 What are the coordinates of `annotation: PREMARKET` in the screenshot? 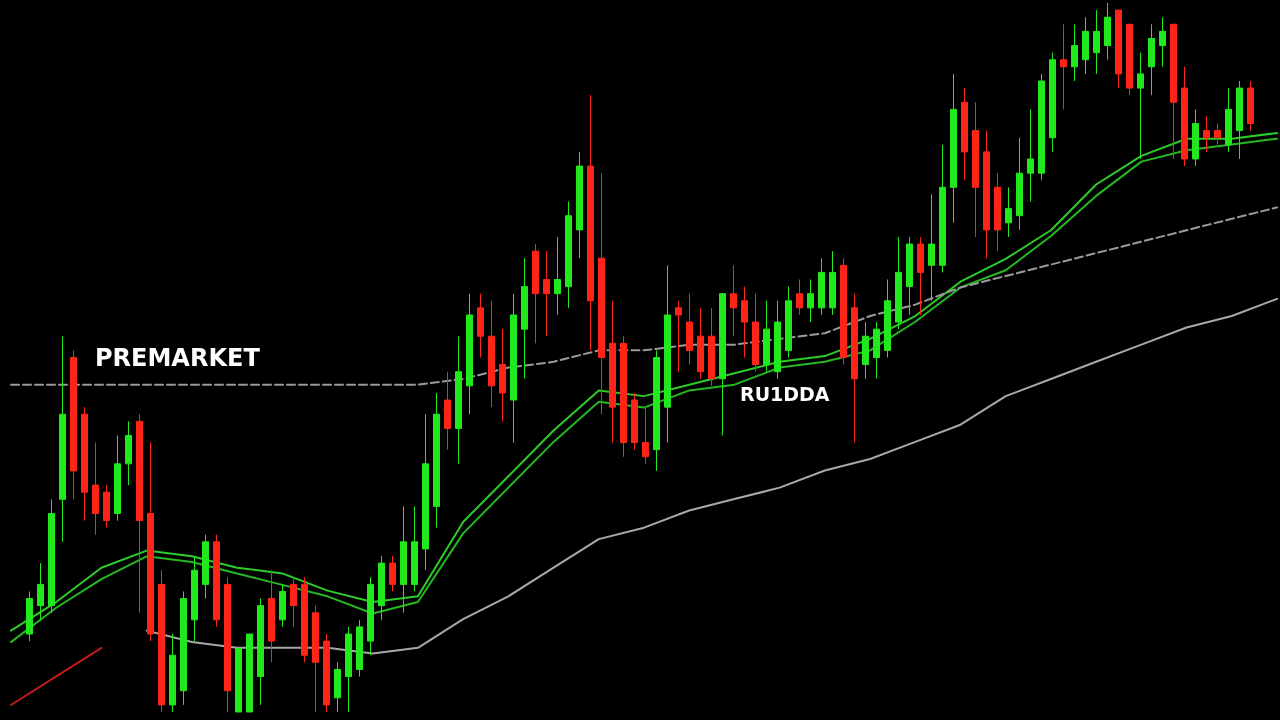 It's located at (178, 358).